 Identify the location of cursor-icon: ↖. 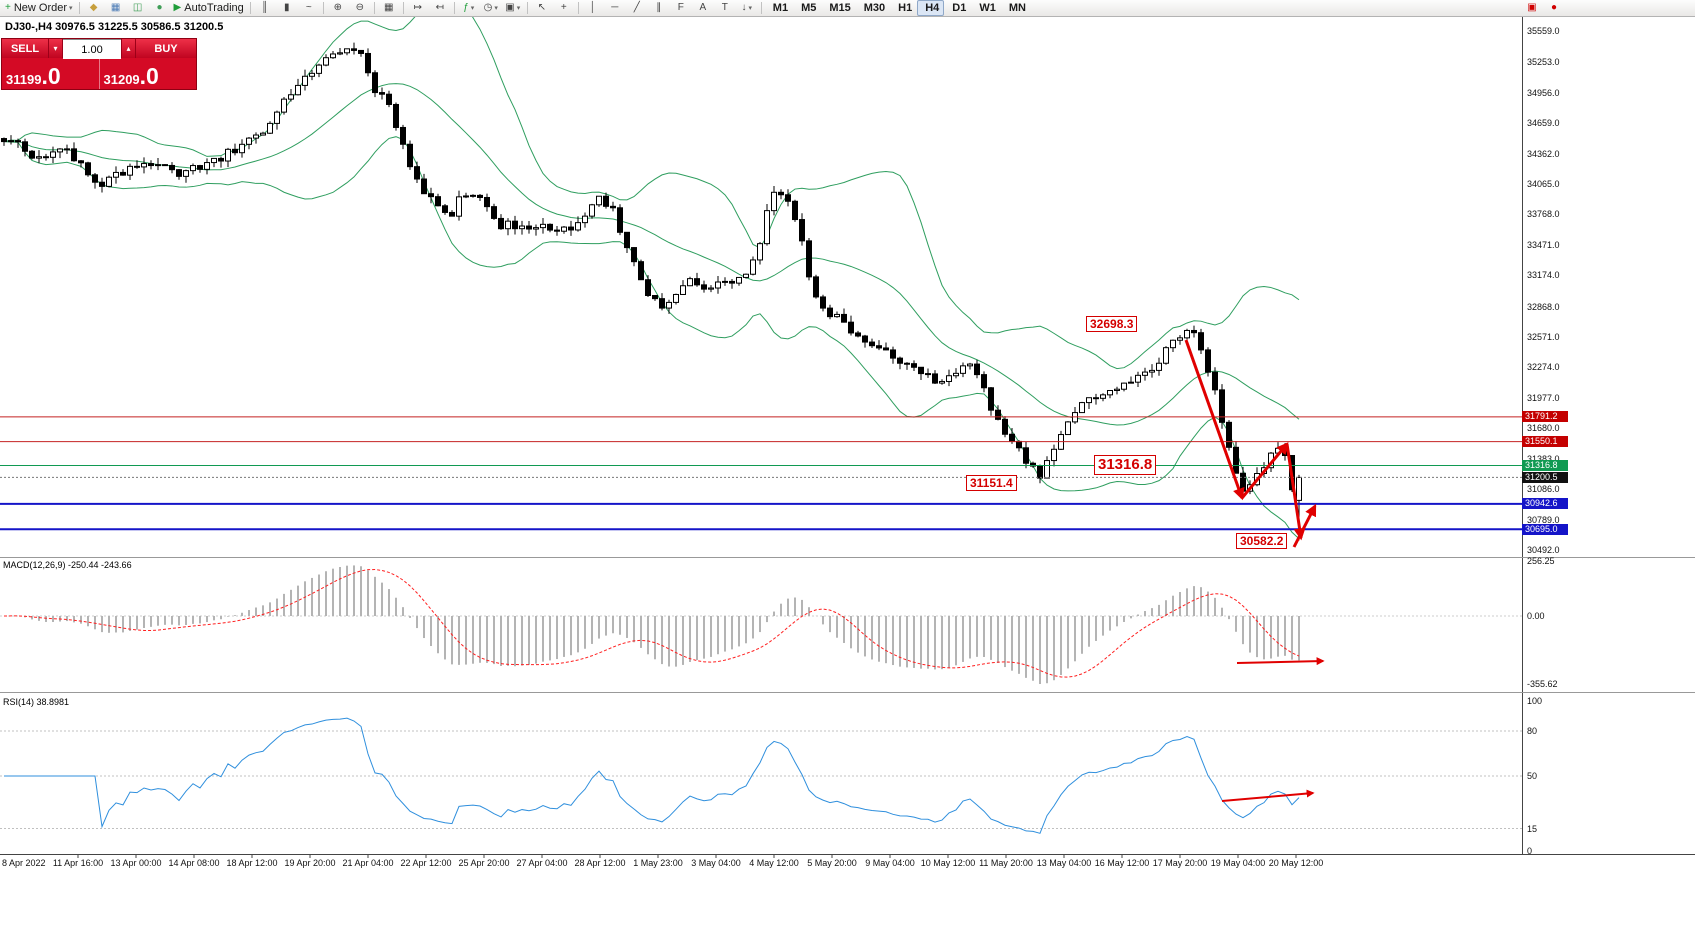
(542, 8).